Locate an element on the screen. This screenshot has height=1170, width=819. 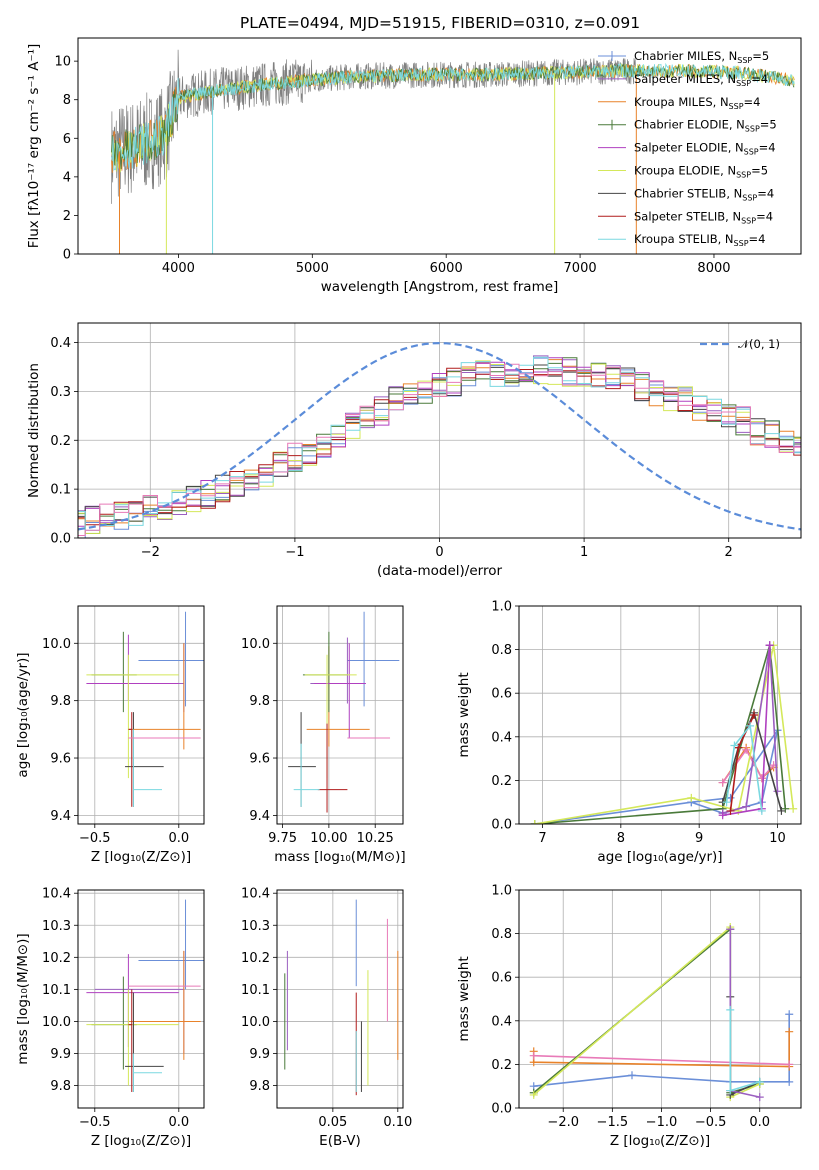
x-tick-label: 0 is located at coordinates (439, 552).